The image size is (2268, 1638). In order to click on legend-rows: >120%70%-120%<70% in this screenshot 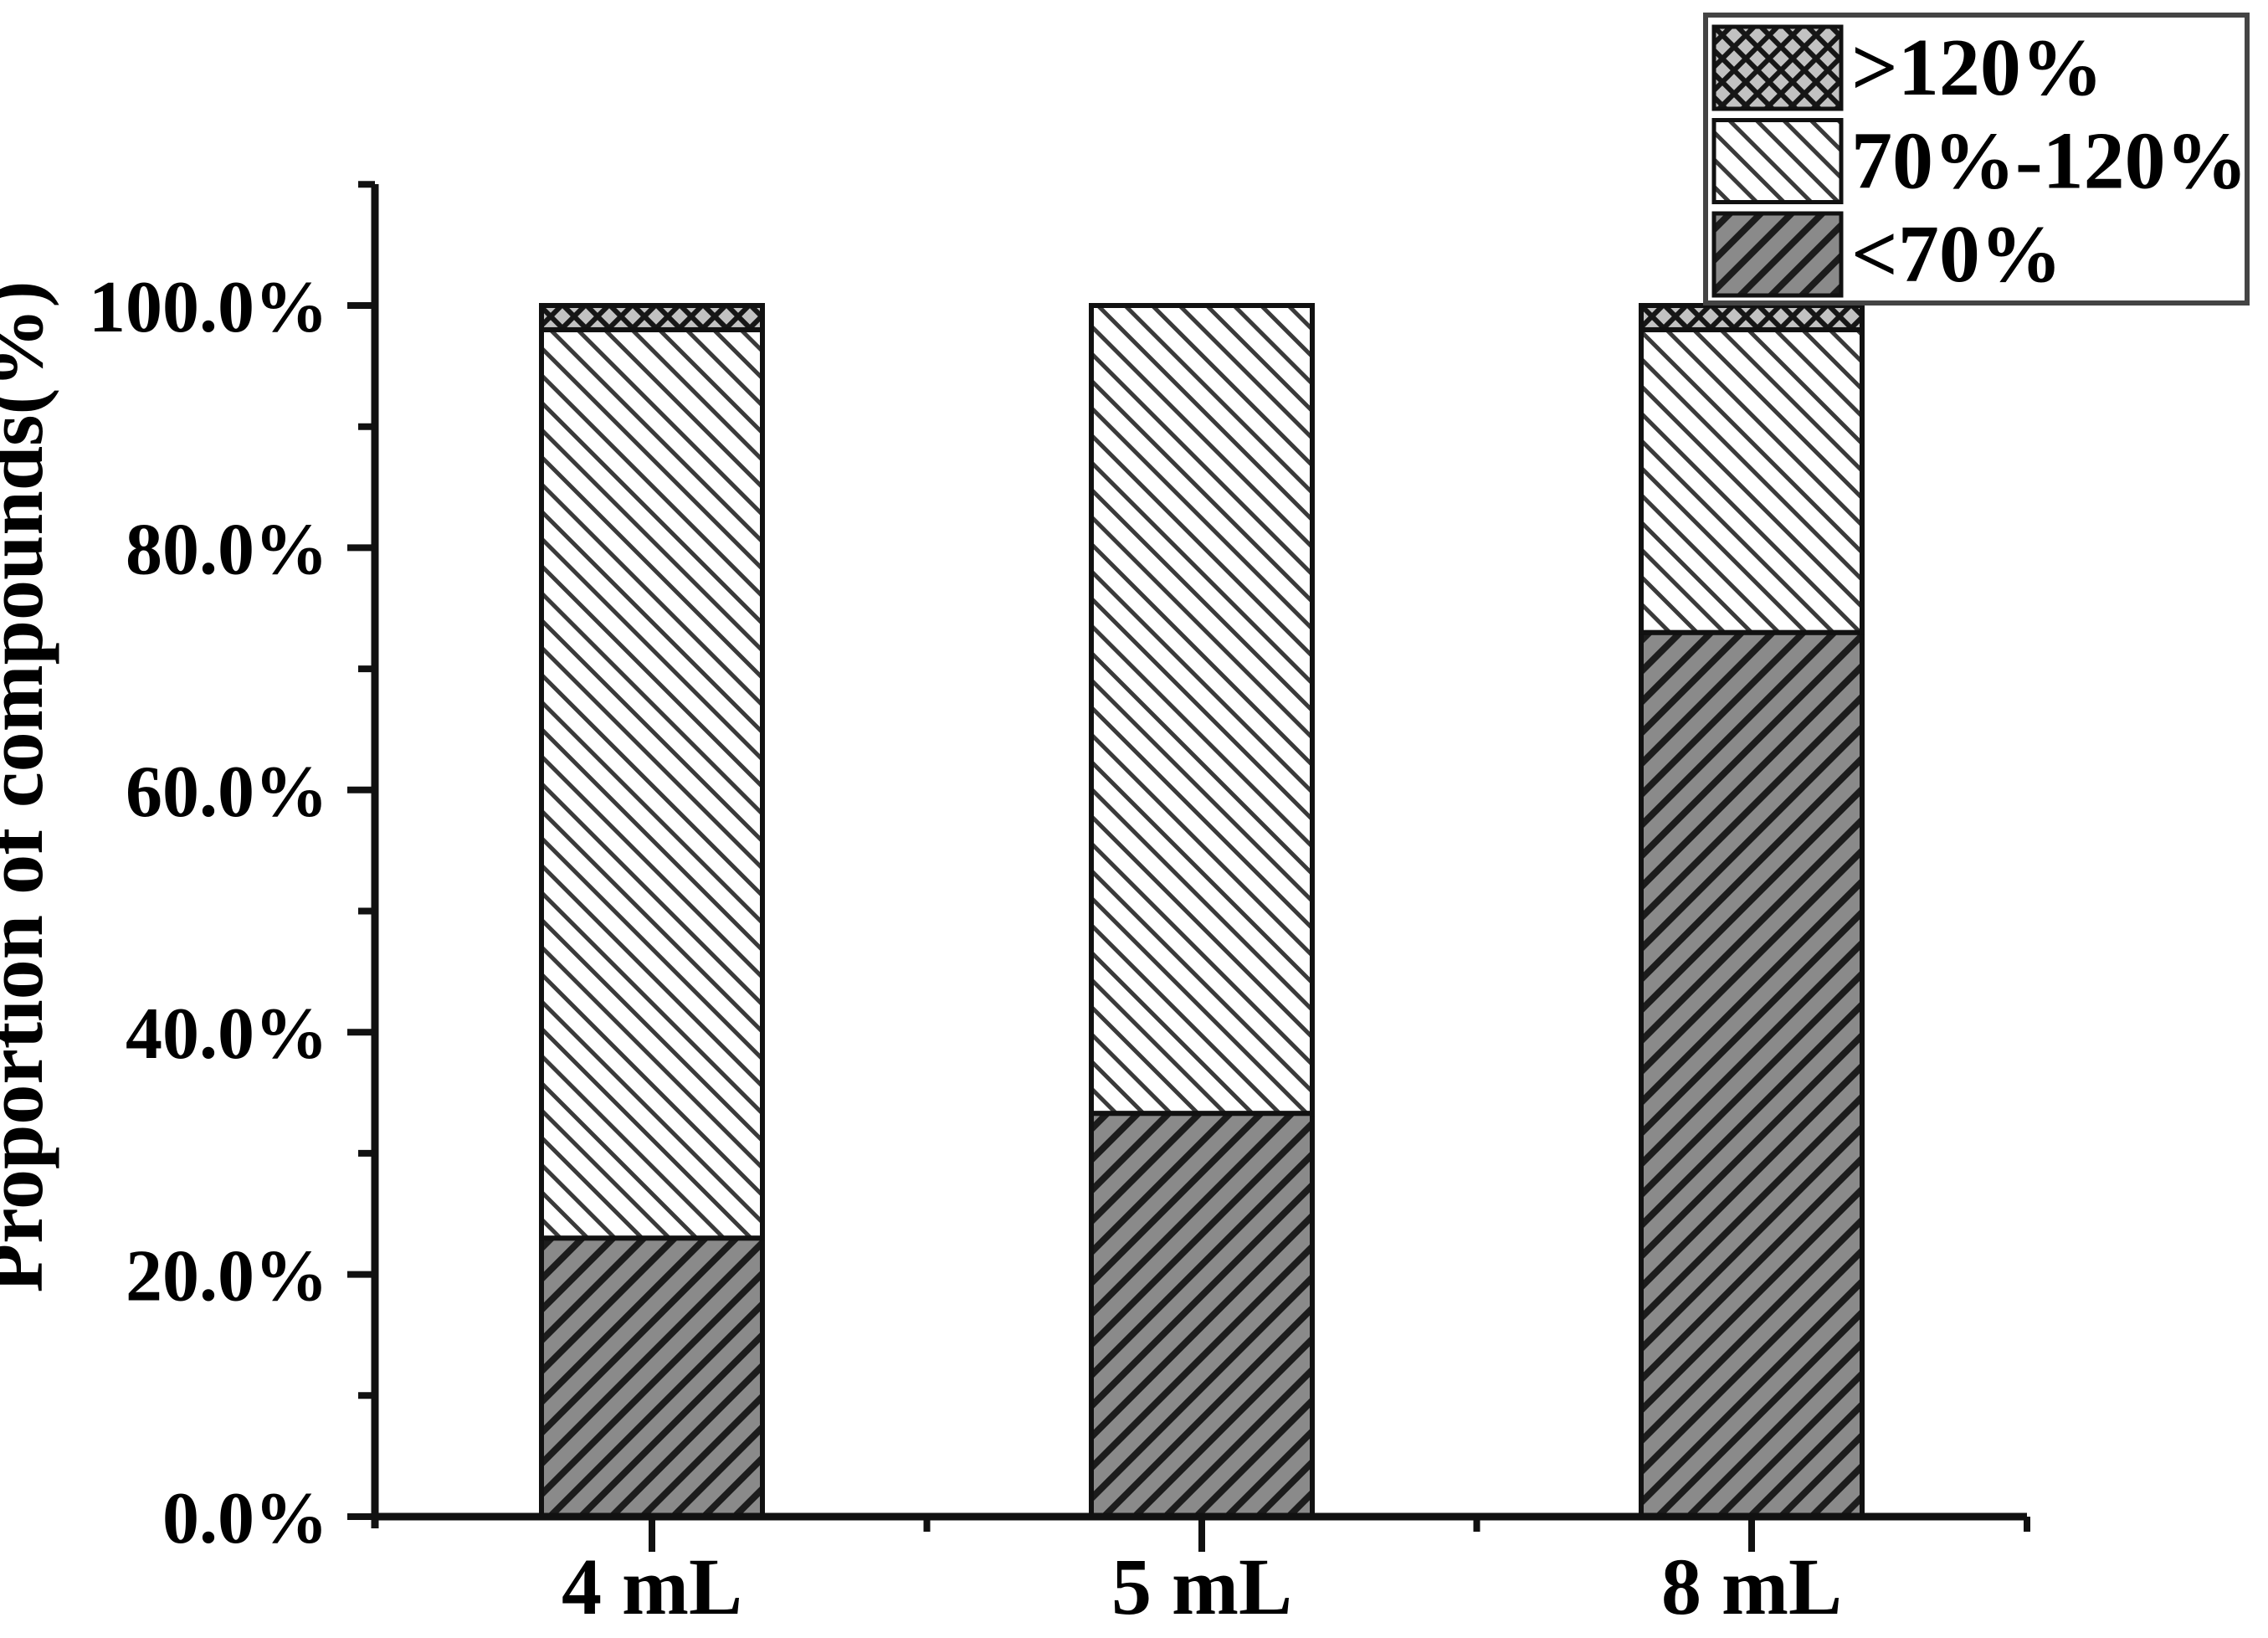, I will do `click(1979, 161)`.